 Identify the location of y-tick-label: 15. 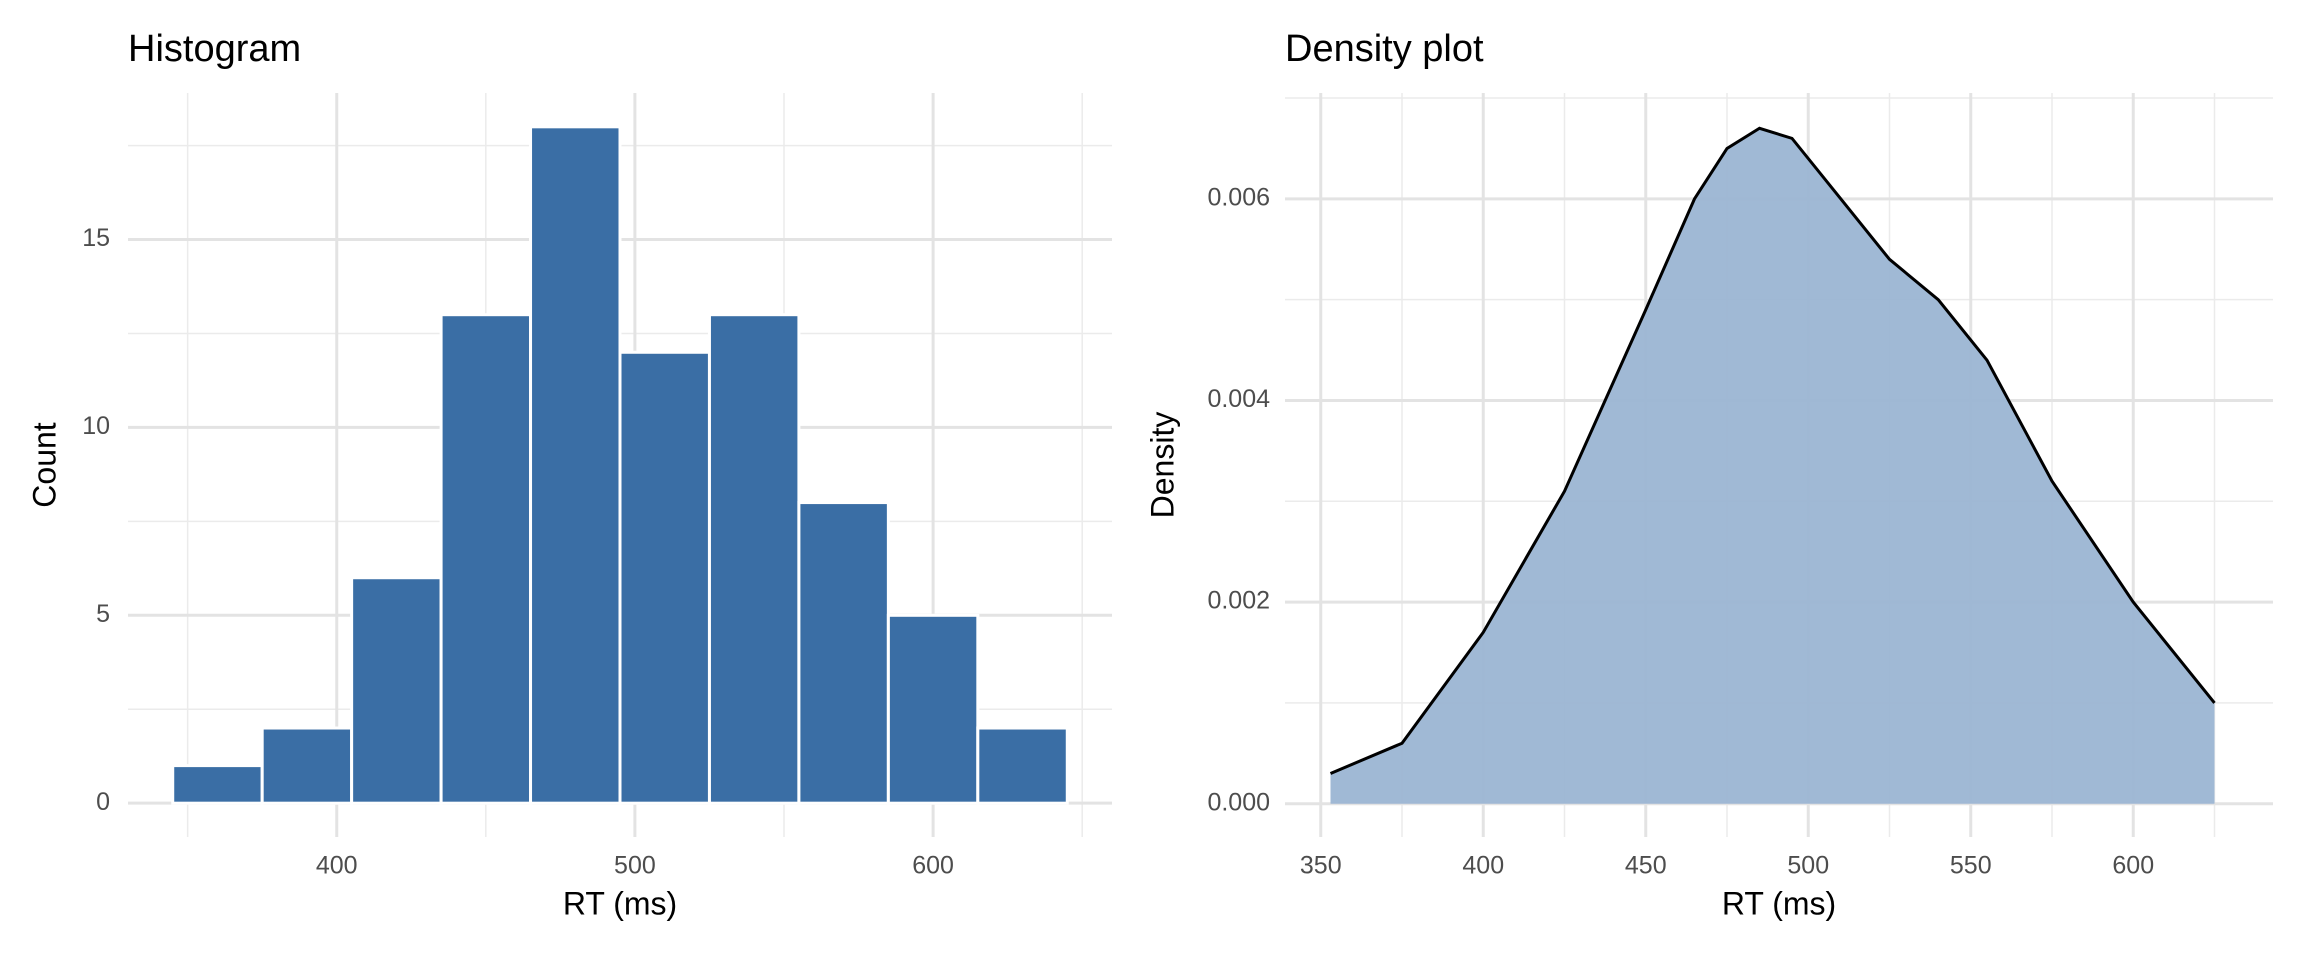
(96, 238).